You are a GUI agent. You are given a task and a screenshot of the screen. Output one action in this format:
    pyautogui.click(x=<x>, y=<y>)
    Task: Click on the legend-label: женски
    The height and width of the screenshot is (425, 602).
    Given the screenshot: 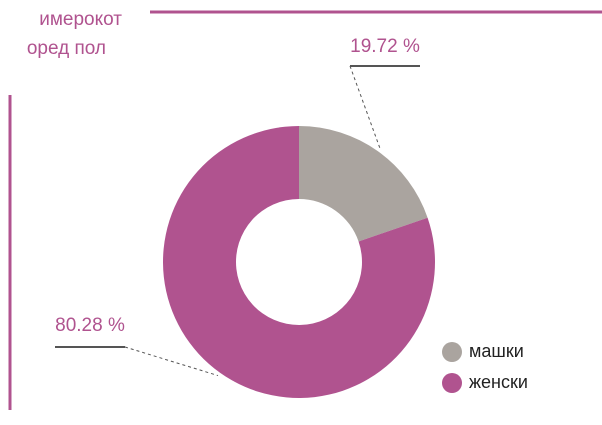 What is the action you would take?
    pyautogui.click(x=498, y=382)
    